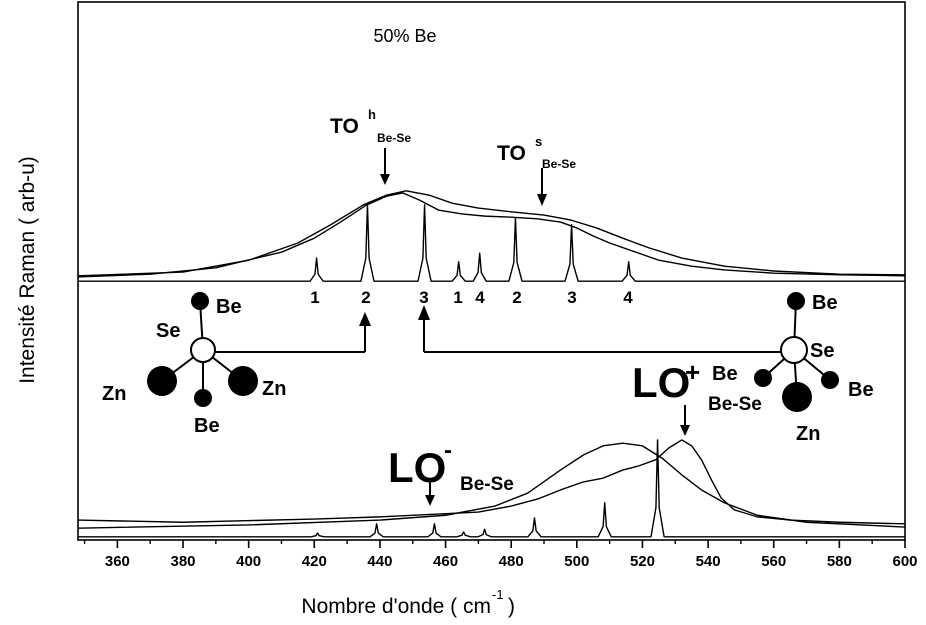 Image resolution: width=926 pixels, height=625 pixels. I want to click on annotation-sup: -, so click(448, 450).